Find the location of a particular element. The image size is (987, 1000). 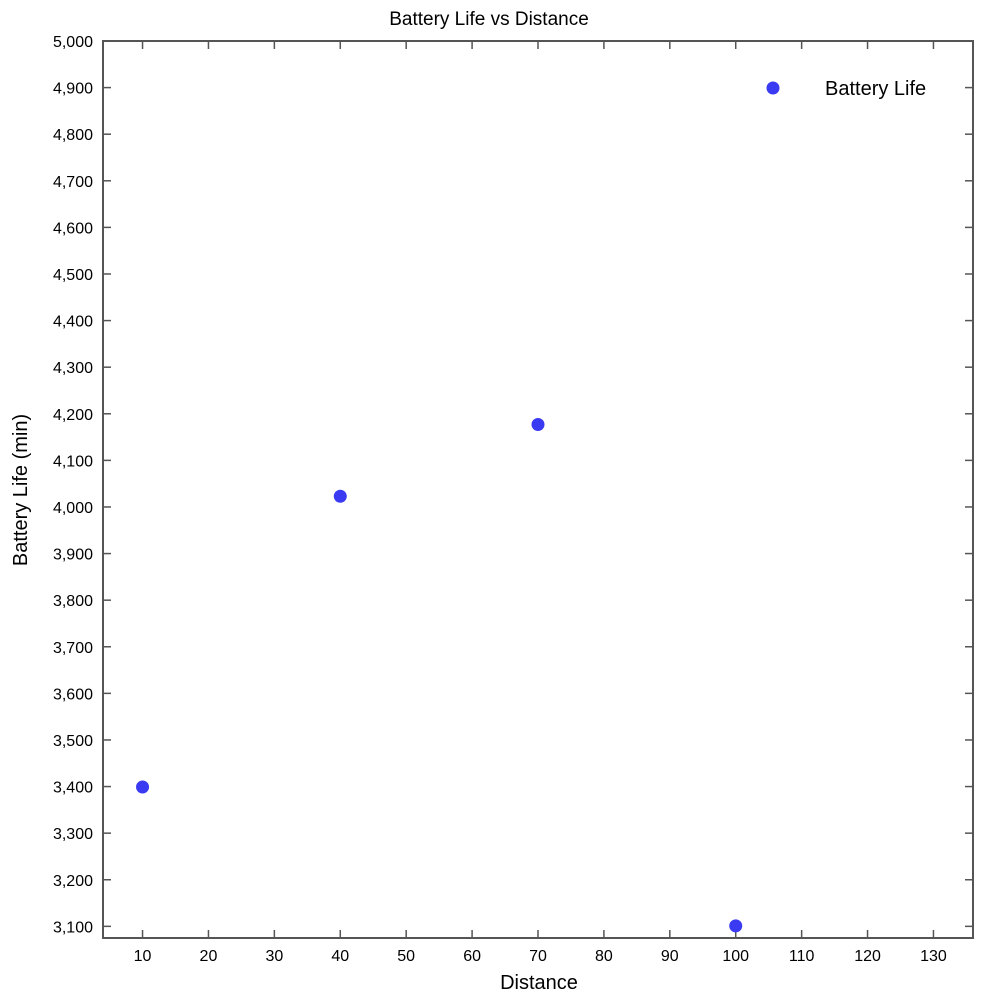

x-tick-label: 60 is located at coordinates (472, 956).